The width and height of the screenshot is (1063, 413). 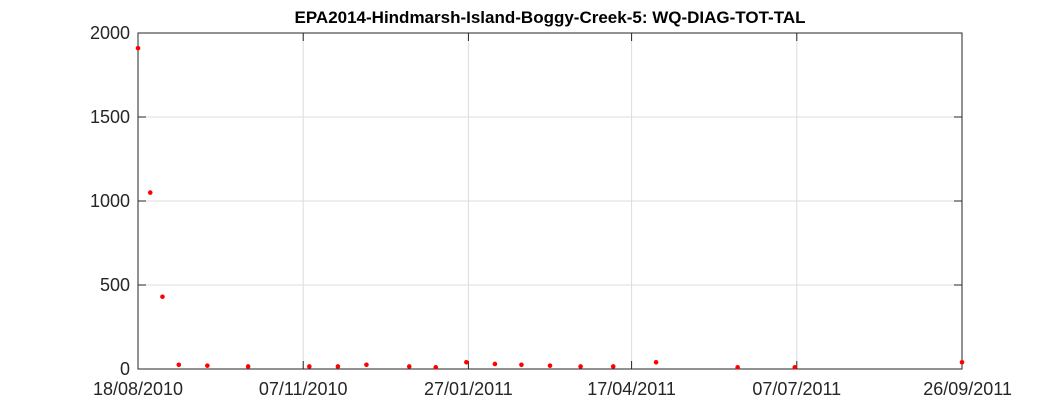 I want to click on x-tick-label: 07/11/2010, so click(x=303, y=389).